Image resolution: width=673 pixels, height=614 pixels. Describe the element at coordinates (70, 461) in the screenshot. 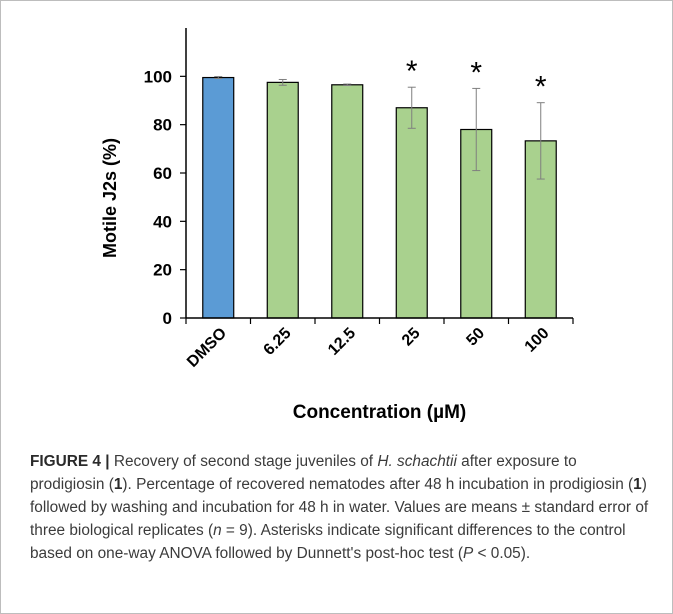

I see `caption-label: FIGURE 4 |` at that location.